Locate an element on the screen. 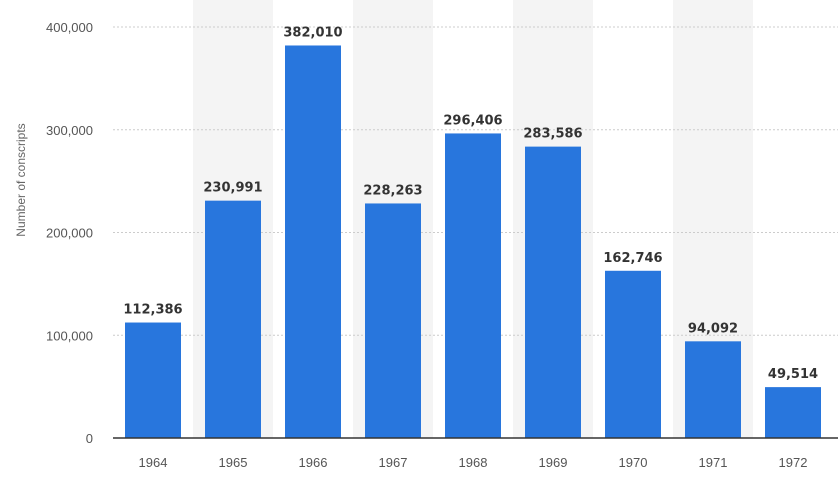 The image size is (838, 491). x-tick-label: 1971 is located at coordinates (713, 462).